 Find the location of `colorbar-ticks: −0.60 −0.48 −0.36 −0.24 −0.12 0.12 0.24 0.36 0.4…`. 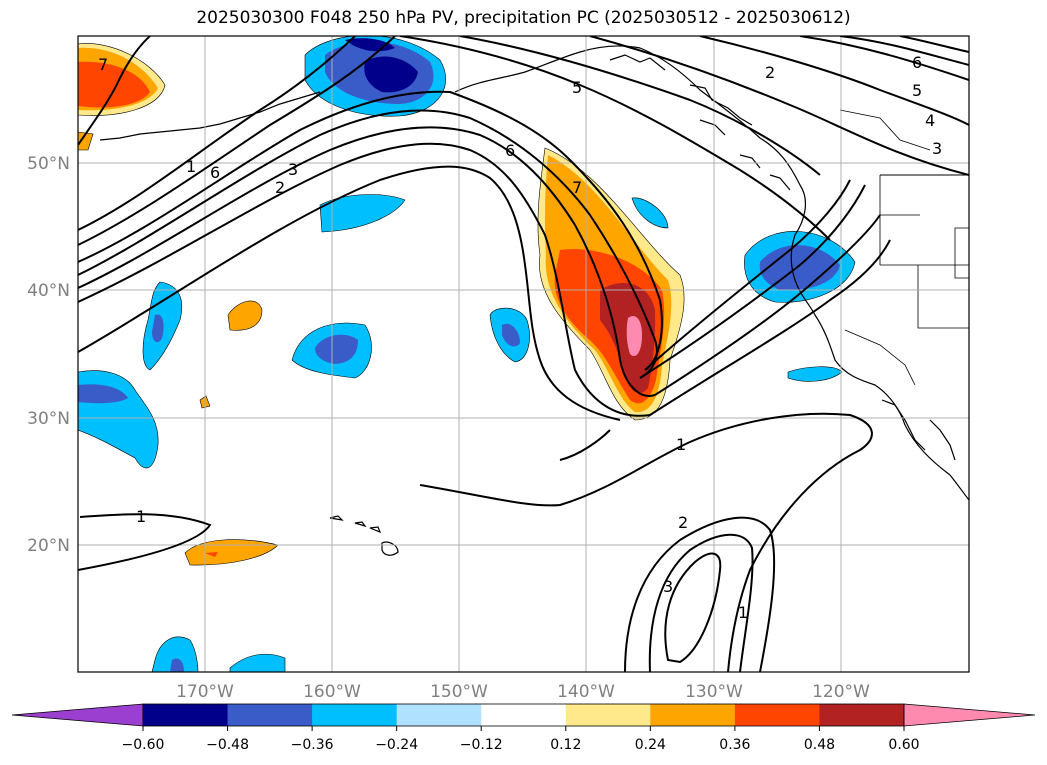

colorbar-ticks: −0.60 −0.48 −0.36 −0.24 −0.12 0.12 0.24 0.36 0.4… is located at coordinates (521, 739).